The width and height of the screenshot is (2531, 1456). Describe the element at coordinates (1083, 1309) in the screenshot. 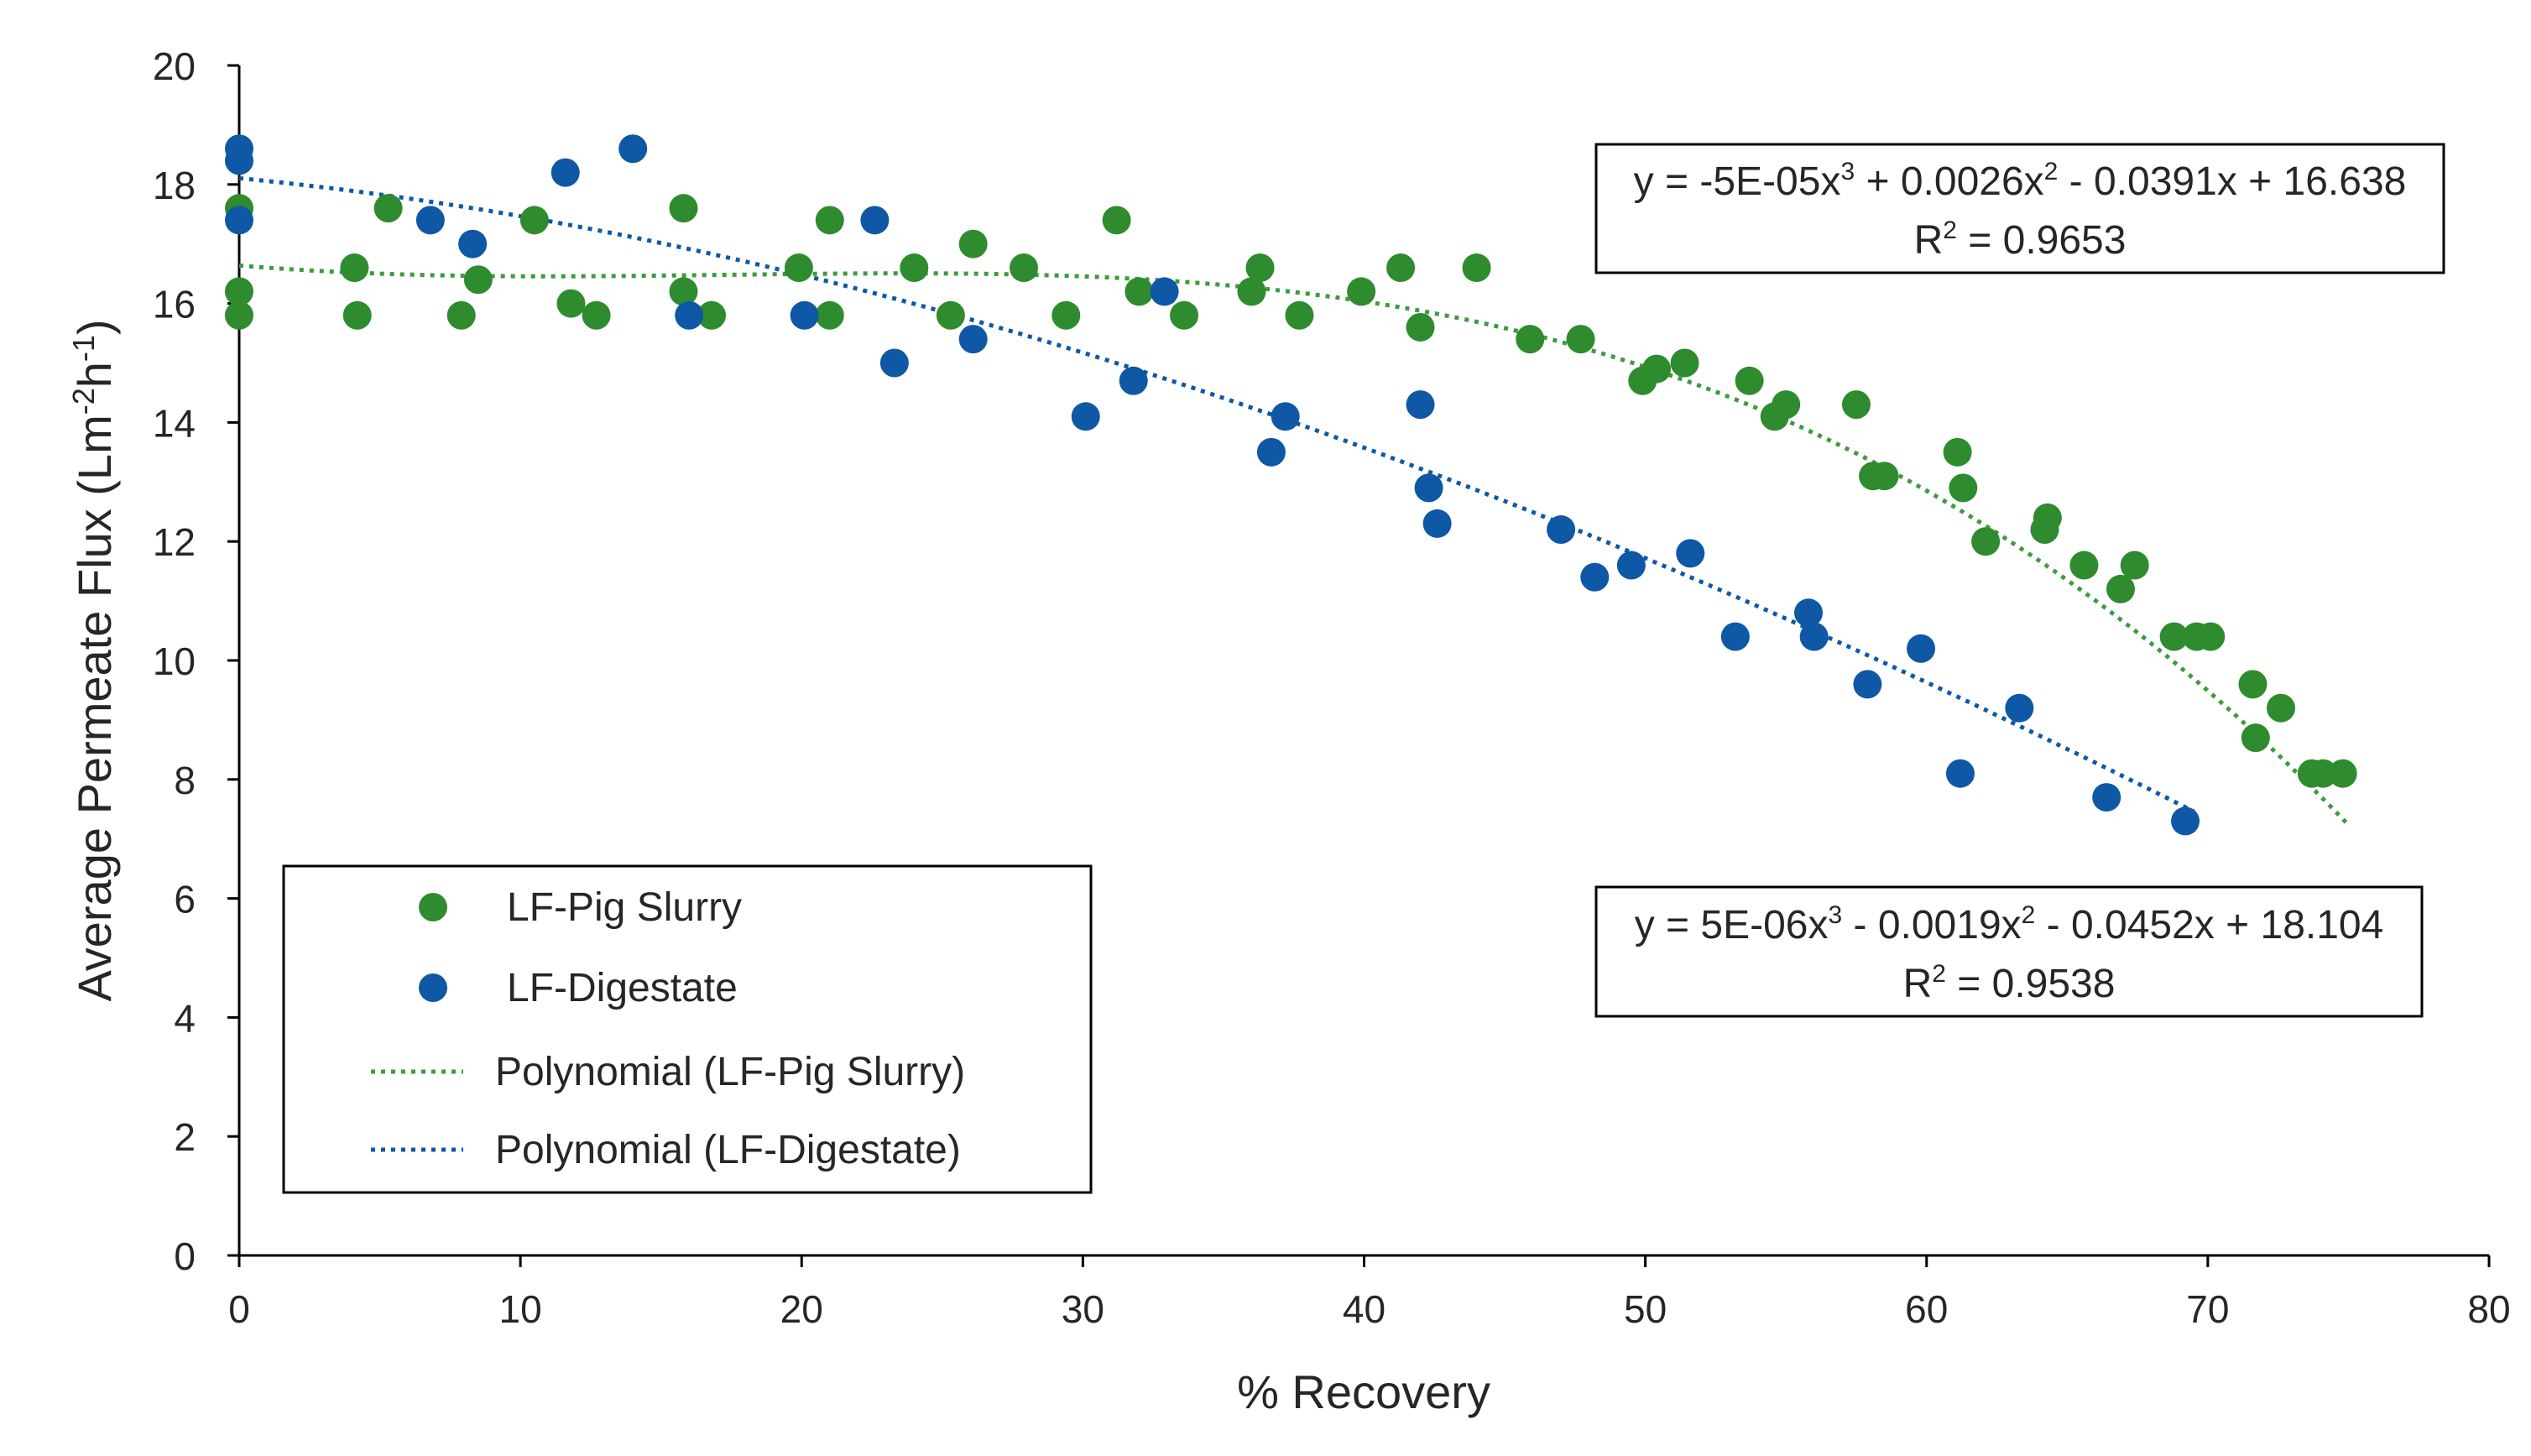

I see `x-tick-label: 30` at that location.